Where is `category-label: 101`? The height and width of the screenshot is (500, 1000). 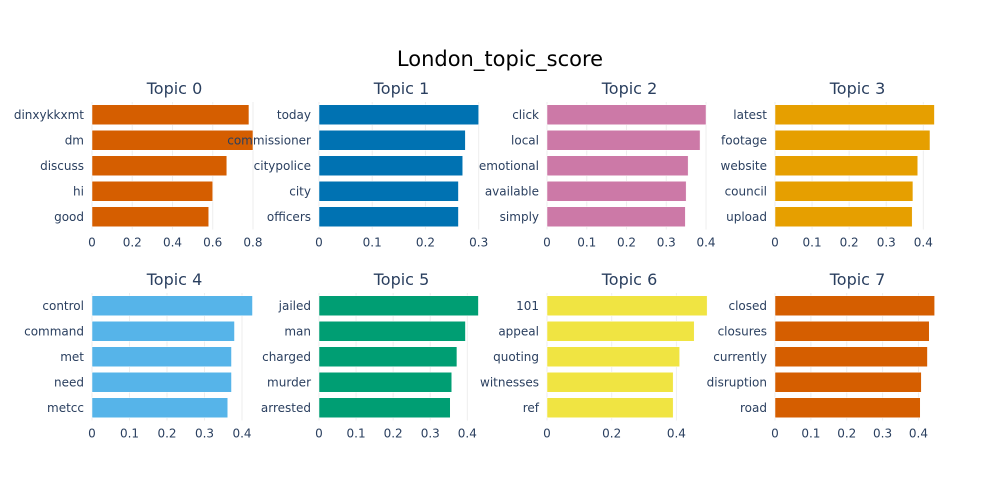
category-label: 101 is located at coordinates (527, 306).